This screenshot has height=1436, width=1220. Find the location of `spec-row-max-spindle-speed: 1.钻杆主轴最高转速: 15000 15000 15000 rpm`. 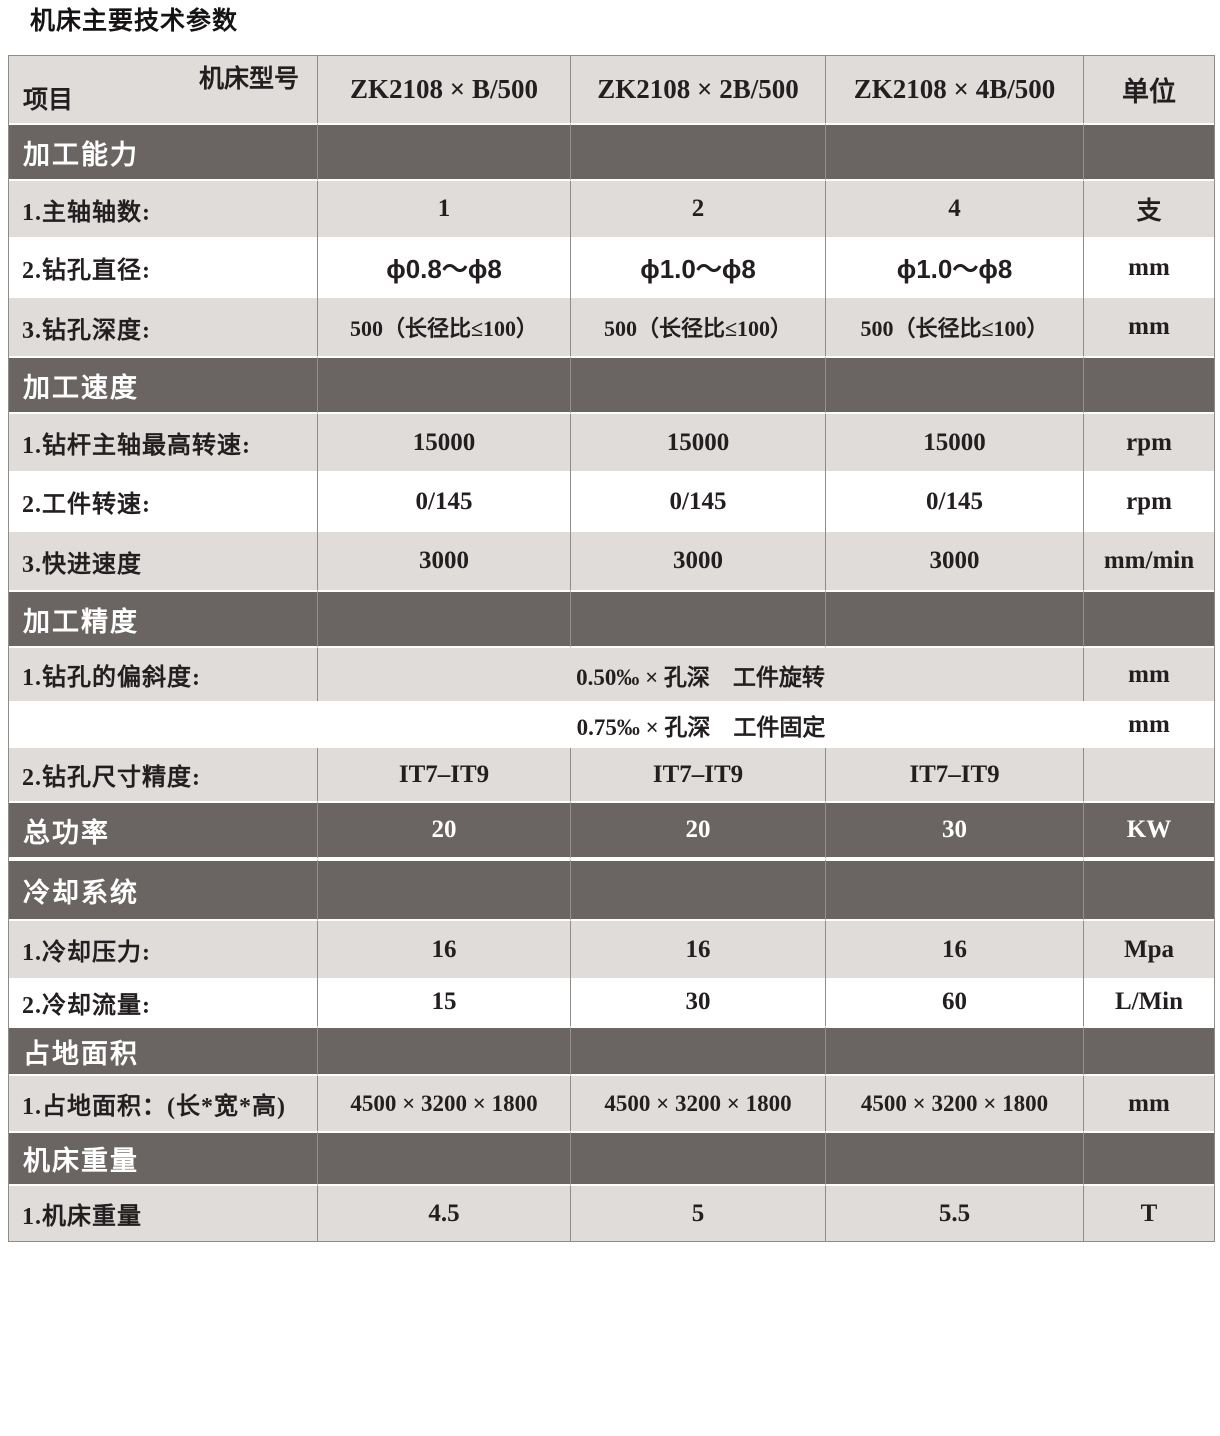

spec-row-max-spindle-speed: 1.钻杆主轴最高转速: 15000 15000 15000 rpm is located at coordinates (611, 442).